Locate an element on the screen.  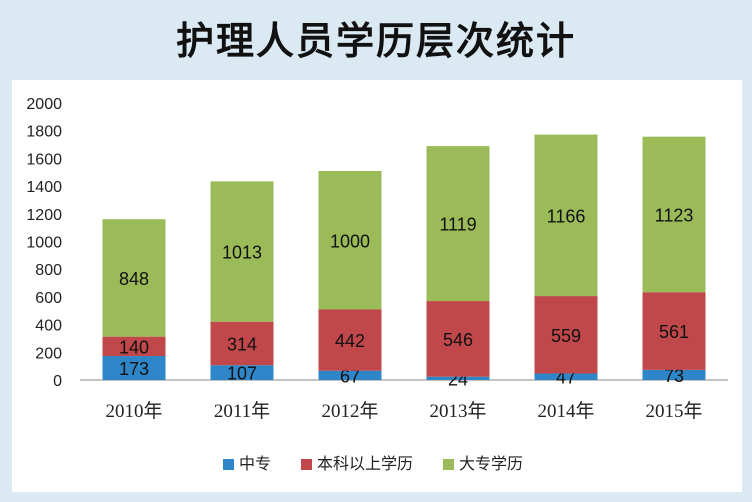
y-tick-label: 200 is located at coordinates (48, 353).